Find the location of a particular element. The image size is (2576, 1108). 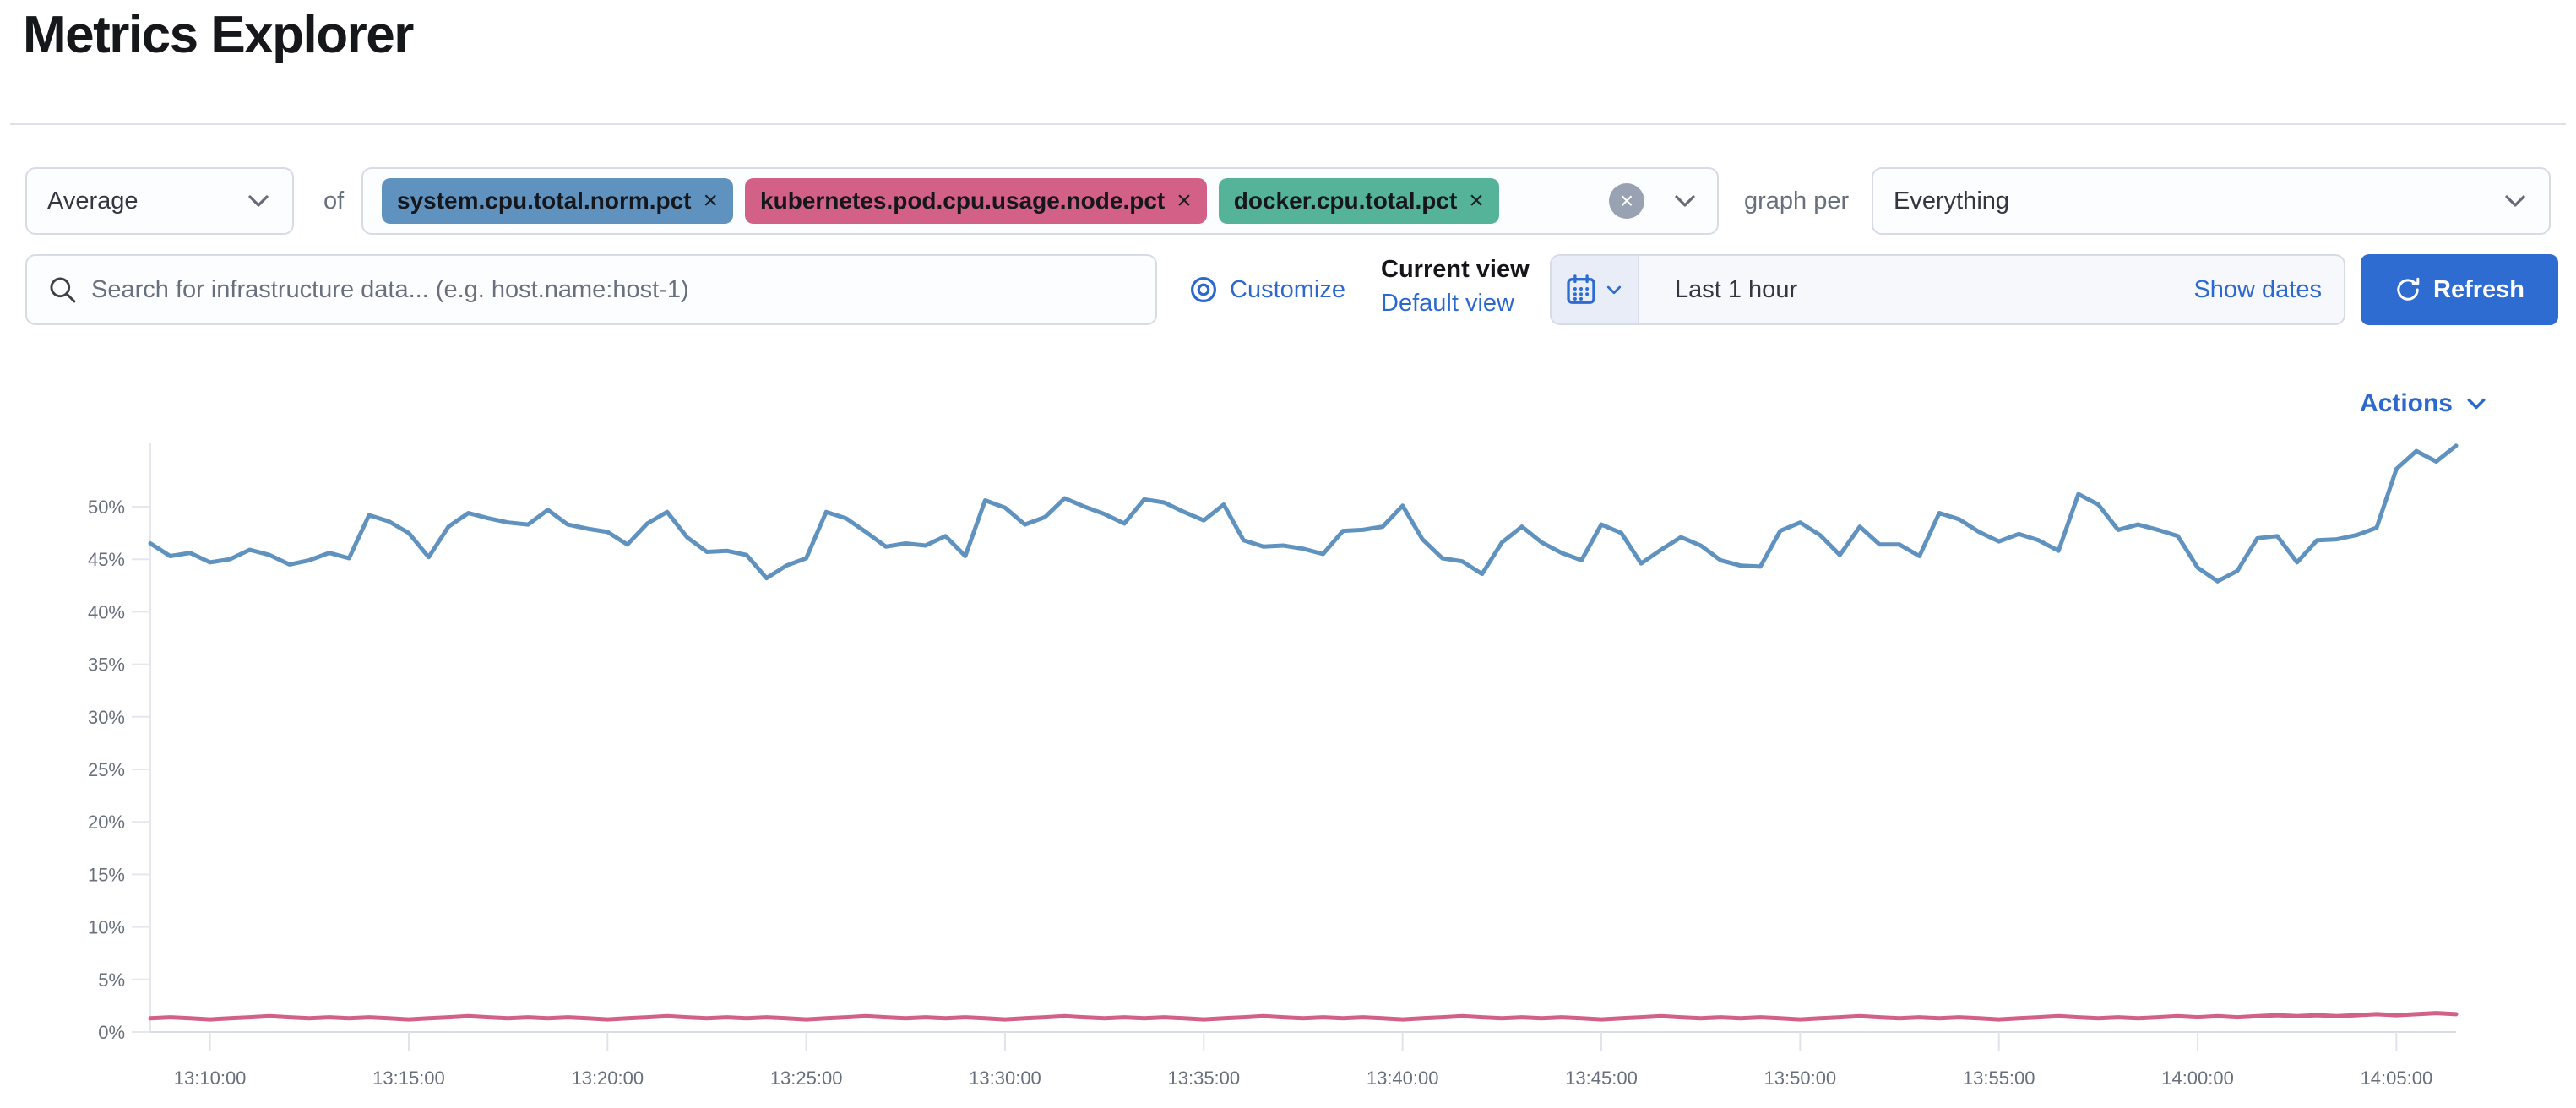

metric-badge: system.cpu.total.norm.pct × is located at coordinates (558, 201).